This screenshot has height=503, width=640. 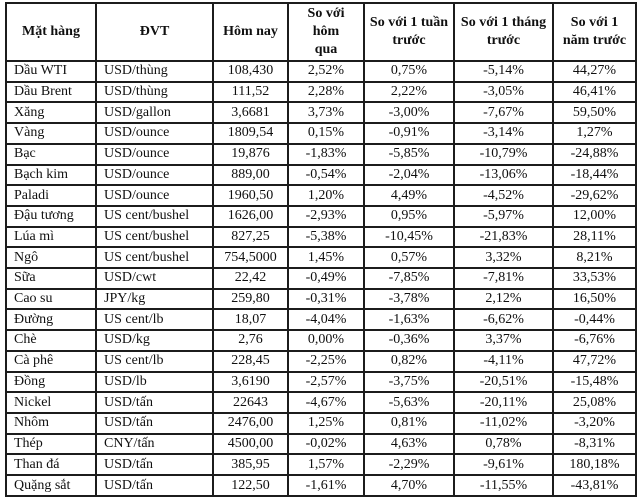 What do you see at coordinates (51, 465) in the screenshot?
I see `commodity-name: Than đá` at bounding box center [51, 465].